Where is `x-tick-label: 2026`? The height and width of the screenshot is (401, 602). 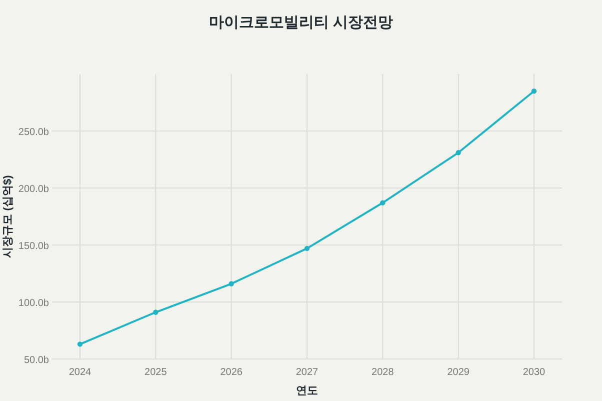
x-tick-label: 2026 is located at coordinates (231, 372).